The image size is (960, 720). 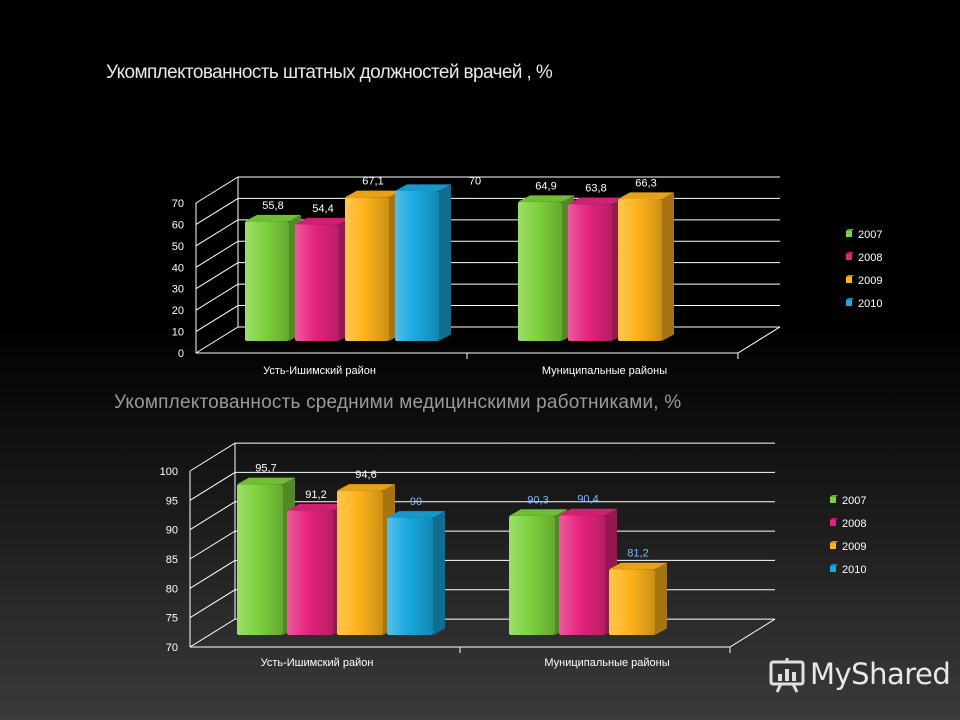 What do you see at coordinates (365, 475) in the screenshot?
I see `data-label: 94,6` at bounding box center [365, 475].